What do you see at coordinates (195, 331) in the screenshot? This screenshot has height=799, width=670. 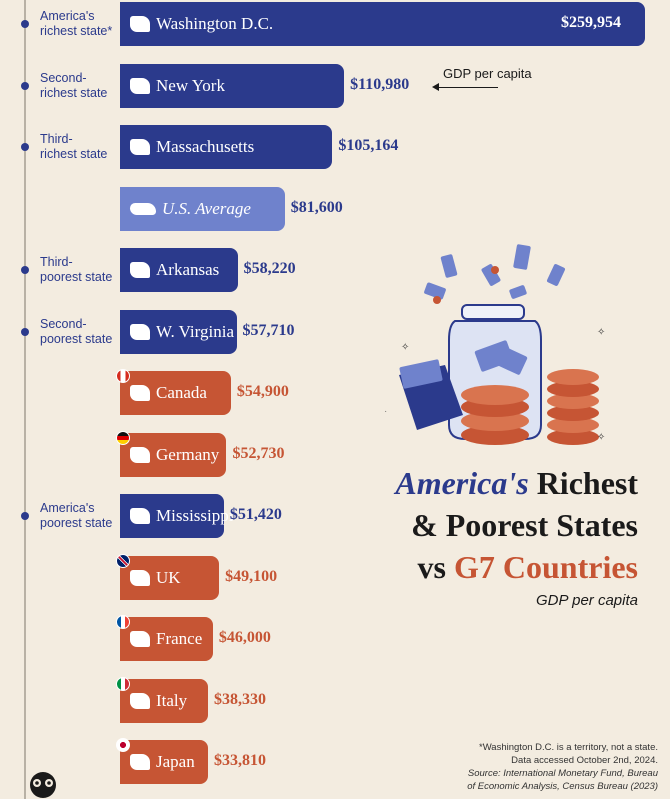 I see `bar-label: W. Virginia` at bounding box center [195, 331].